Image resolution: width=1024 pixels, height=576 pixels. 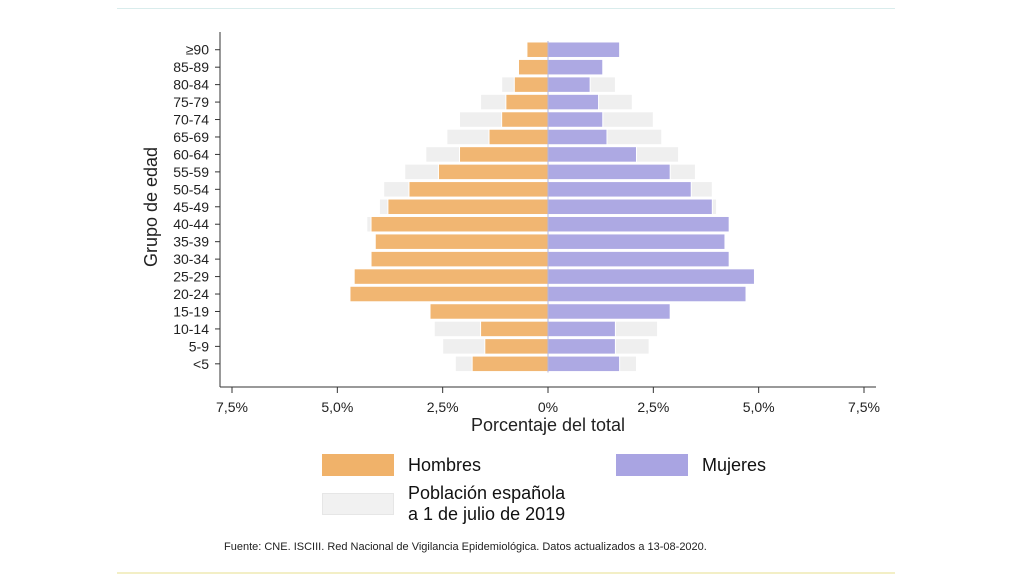 I want to click on legend-swatch-mujeres, so click(x=652, y=465).